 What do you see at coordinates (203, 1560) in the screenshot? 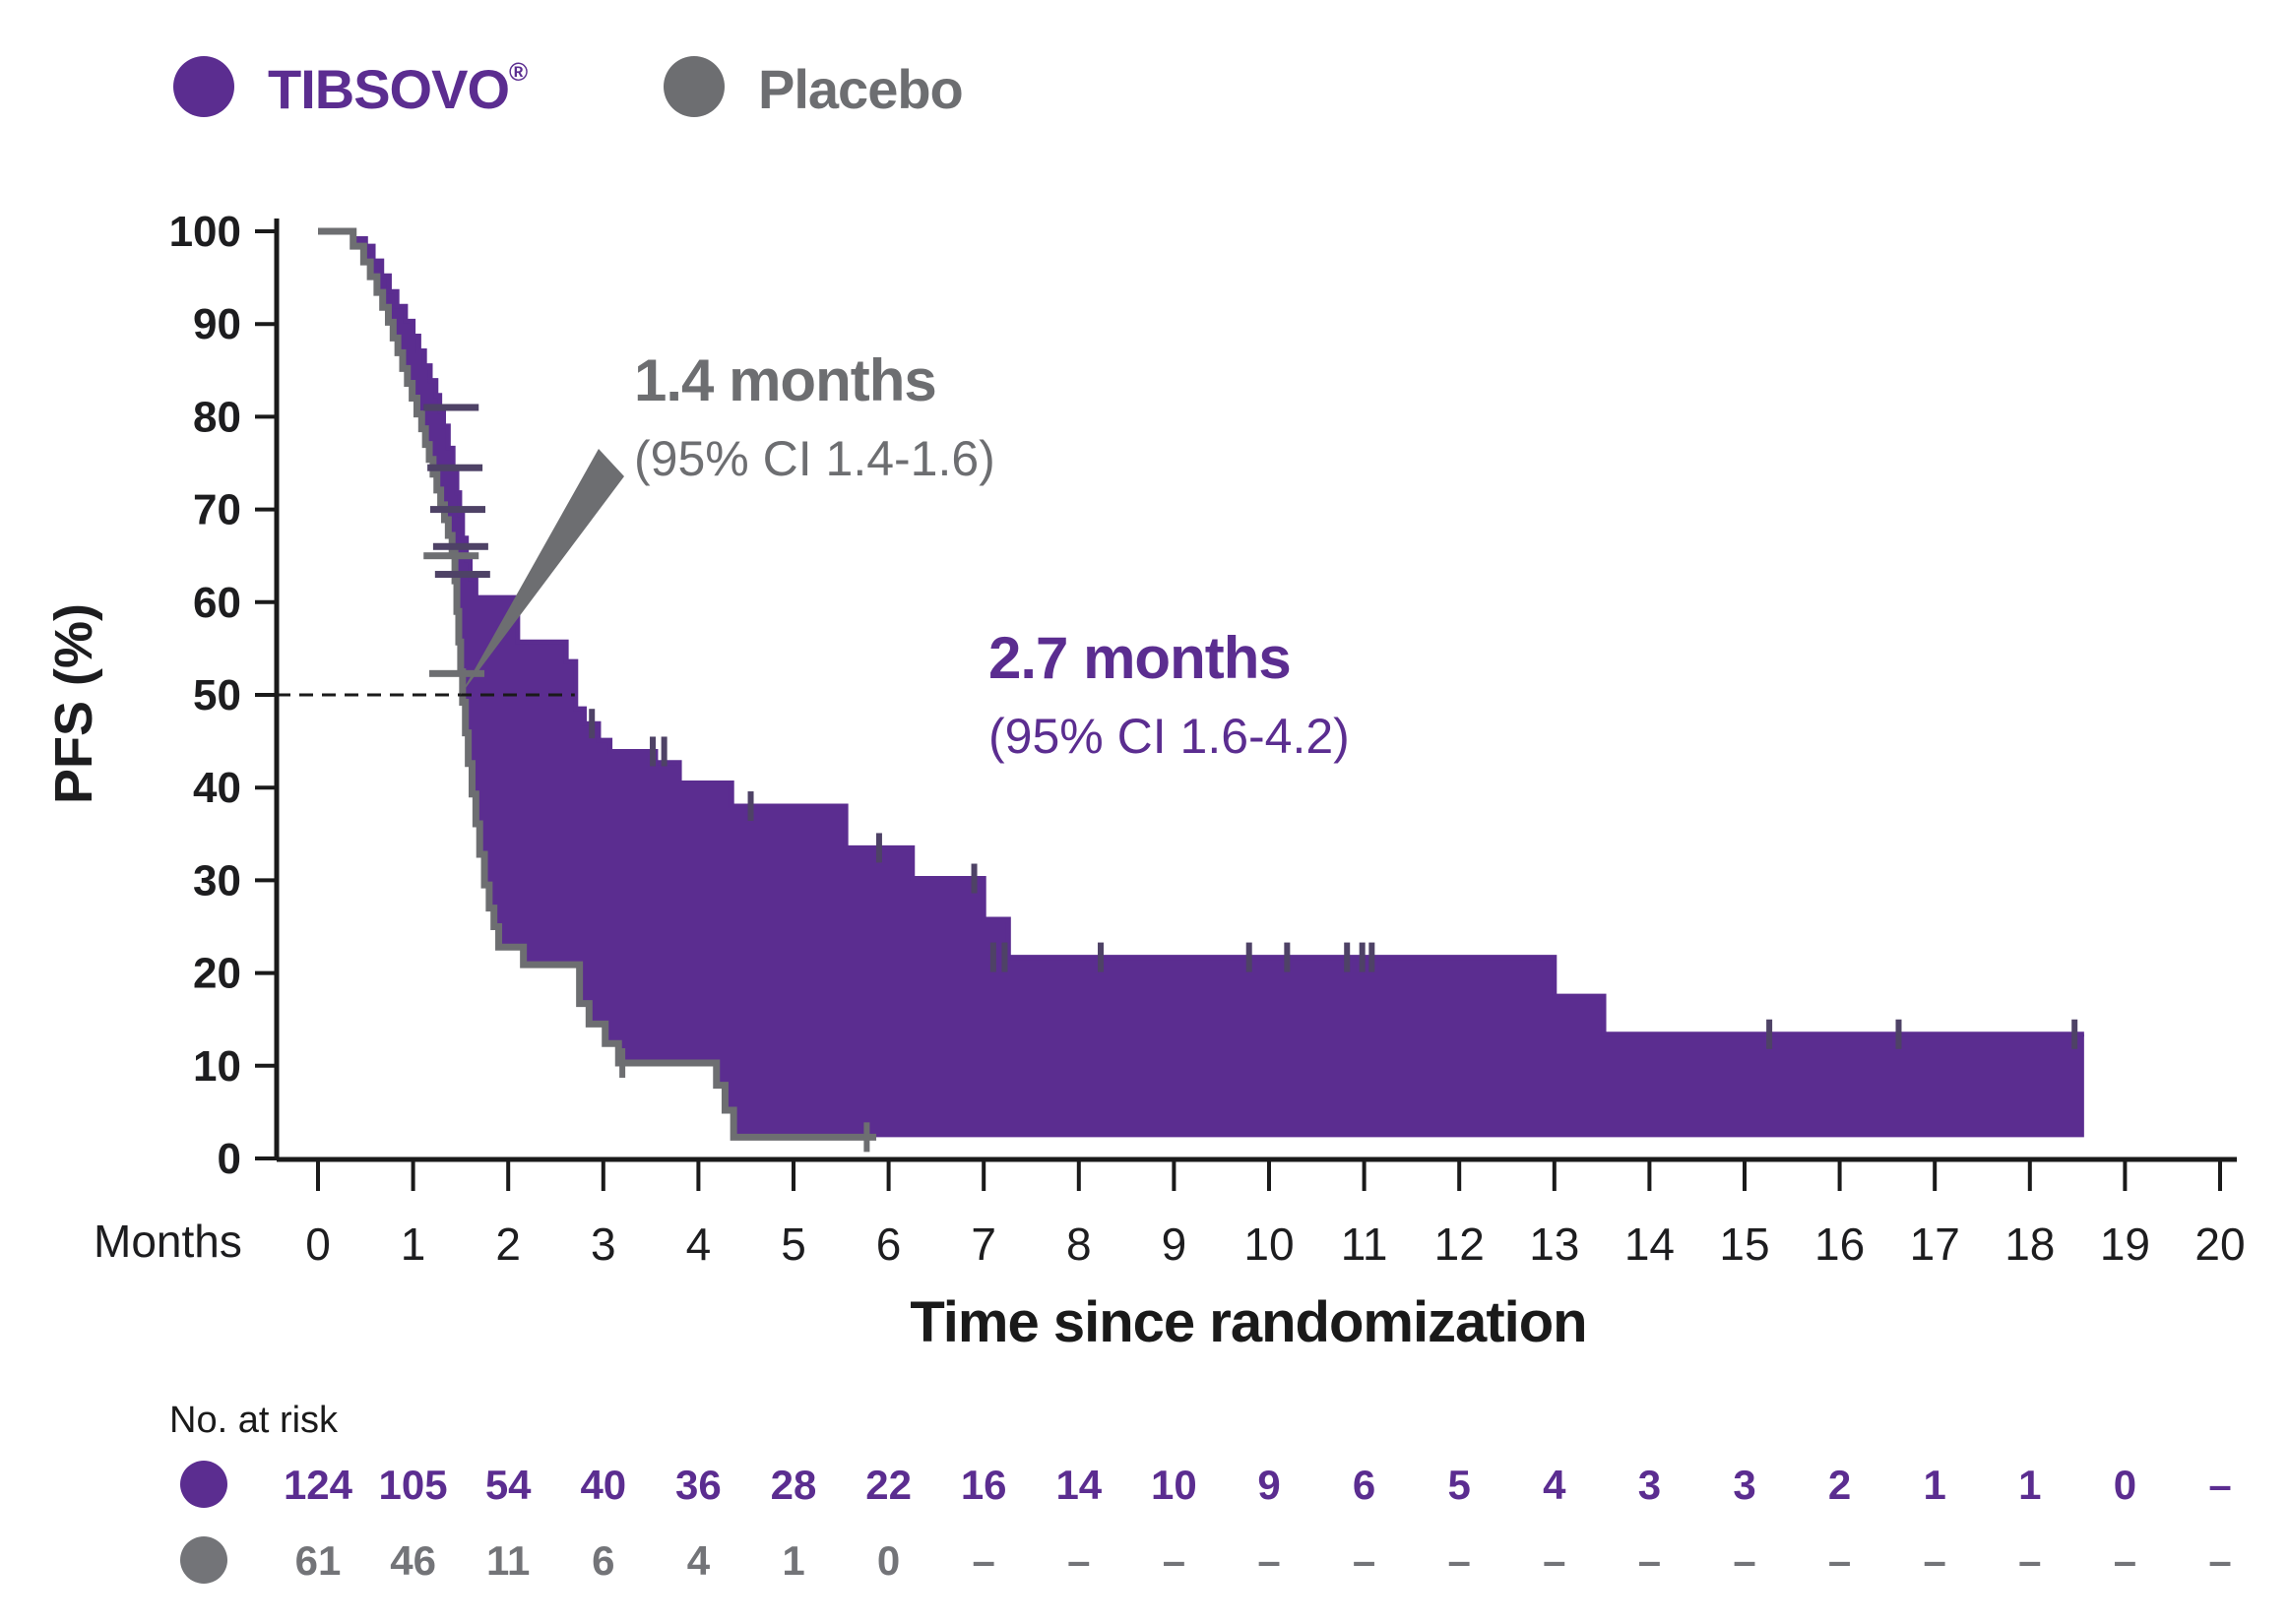
I see `placebo-risk-dot-icon` at bounding box center [203, 1560].